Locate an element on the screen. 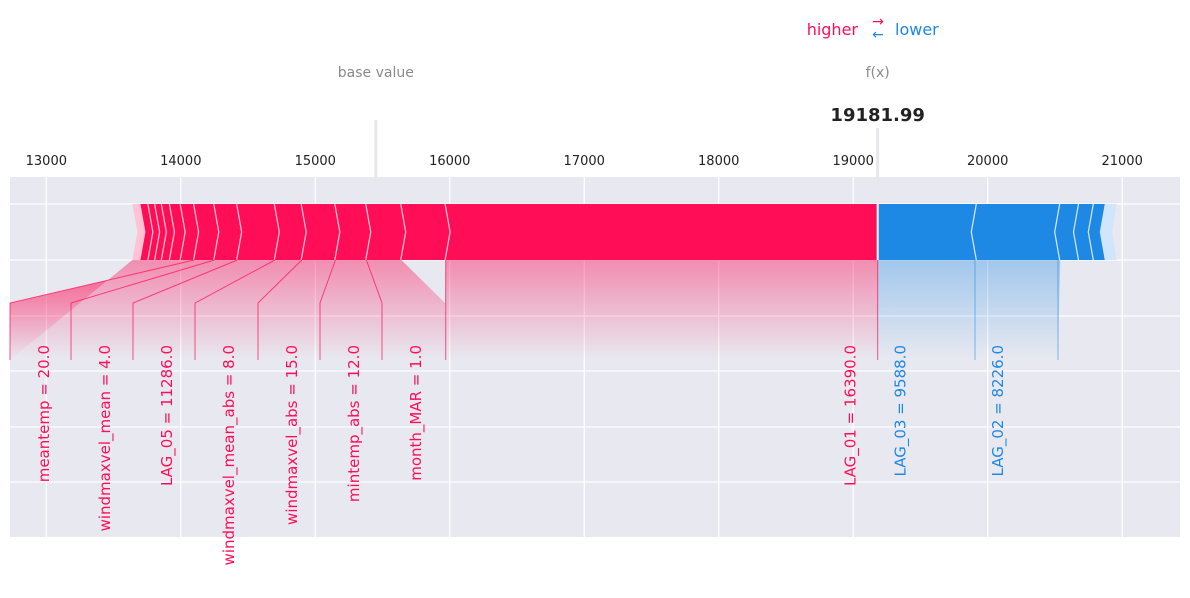 The height and width of the screenshot is (598, 1190). x-tick-label: 16000 is located at coordinates (449, 161).